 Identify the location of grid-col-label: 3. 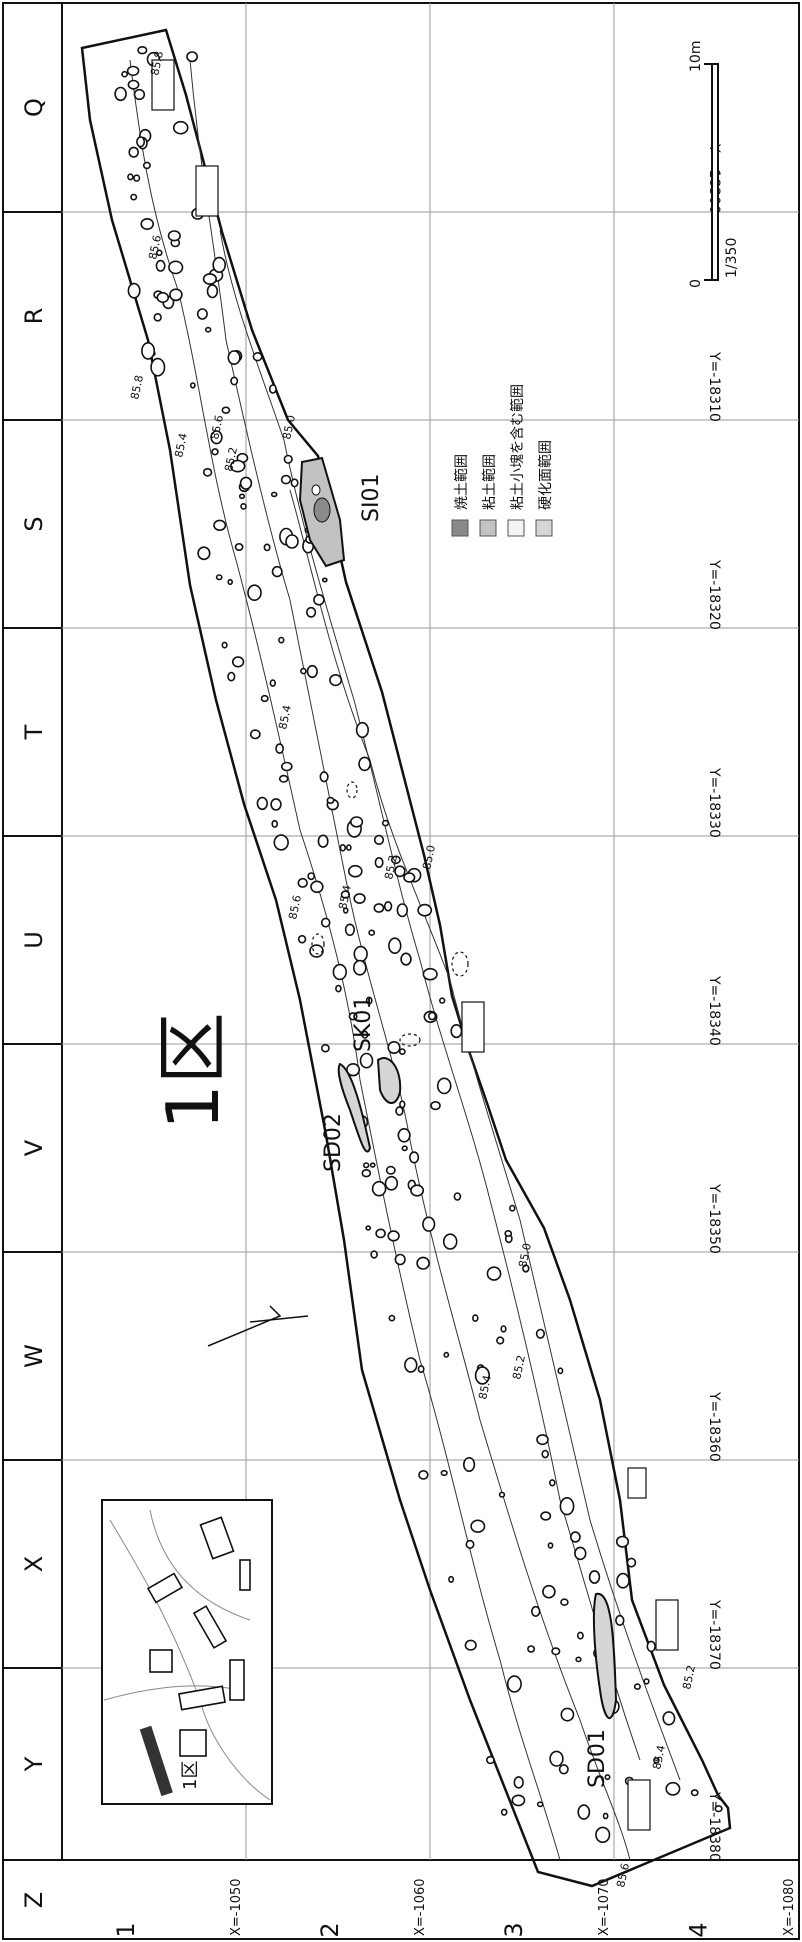
(514, 1929).